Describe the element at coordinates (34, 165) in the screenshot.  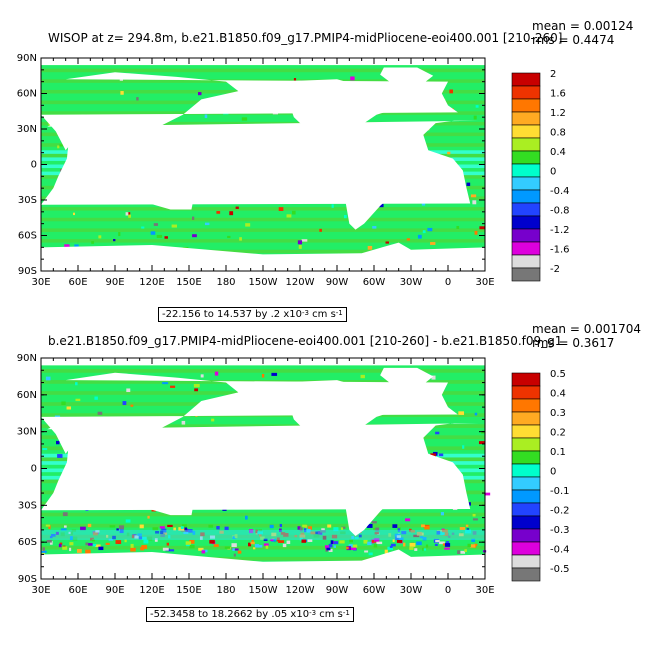
I see `lat-label: 0` at that location.